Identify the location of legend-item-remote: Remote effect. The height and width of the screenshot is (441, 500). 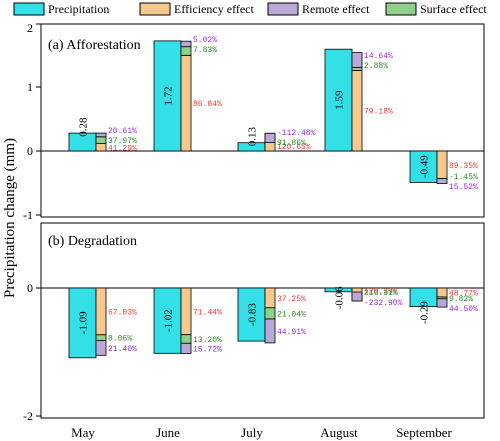
(319, 9).